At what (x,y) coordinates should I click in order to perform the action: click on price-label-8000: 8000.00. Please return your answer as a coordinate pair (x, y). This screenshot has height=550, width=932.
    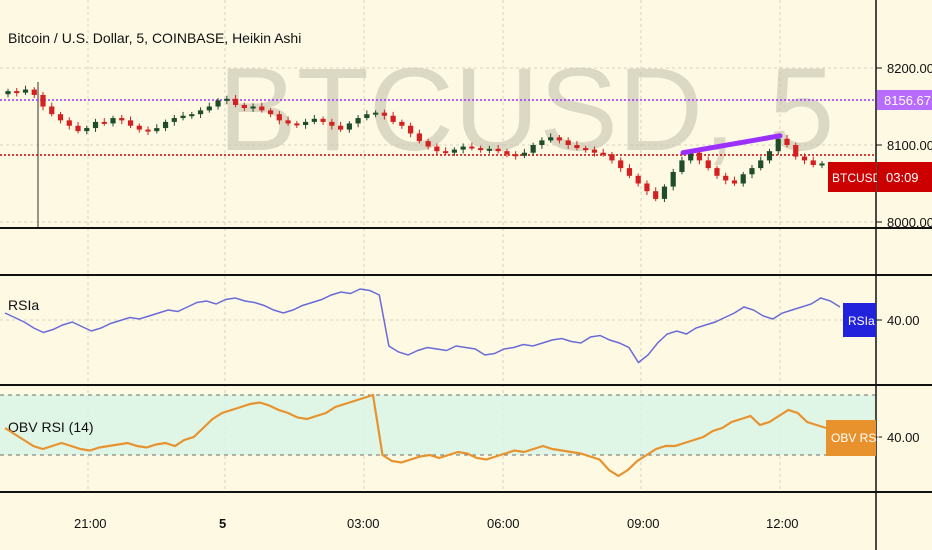
    Looking at the image, I should click on (909, 222).